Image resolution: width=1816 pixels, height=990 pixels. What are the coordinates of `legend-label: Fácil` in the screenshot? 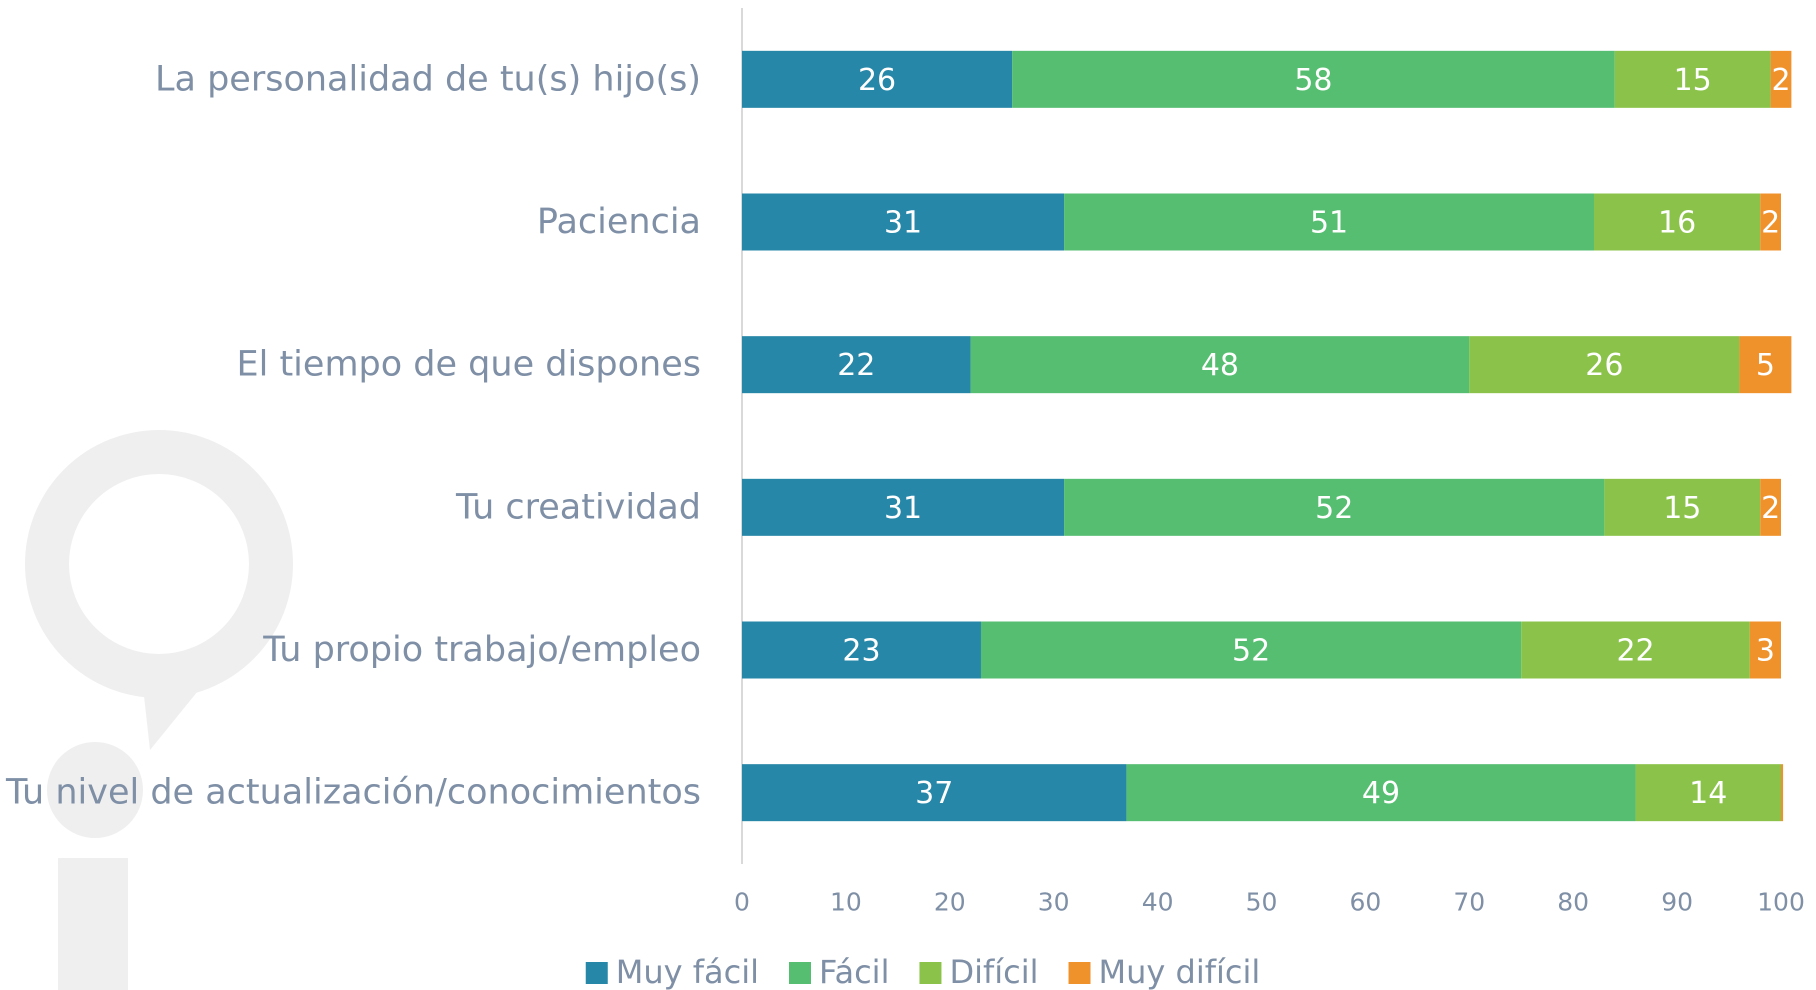 It's located at (854, 971).